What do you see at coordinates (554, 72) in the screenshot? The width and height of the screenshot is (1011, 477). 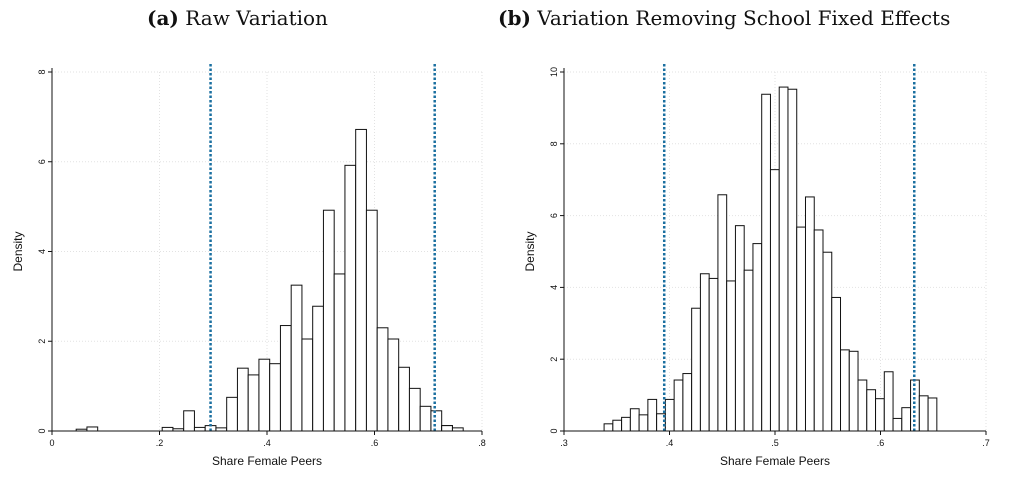 I see `y-tick-label: 10` at bounding box center [554, 72].